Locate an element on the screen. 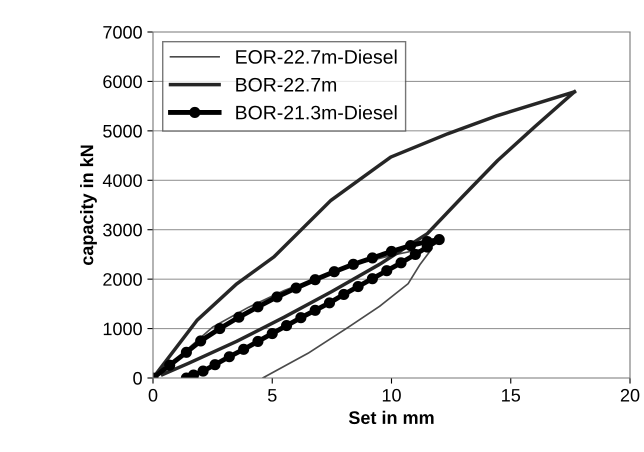 This screenshot has width=644, height=452. x-tick-label: 10 is located at coordinates (391, 395).